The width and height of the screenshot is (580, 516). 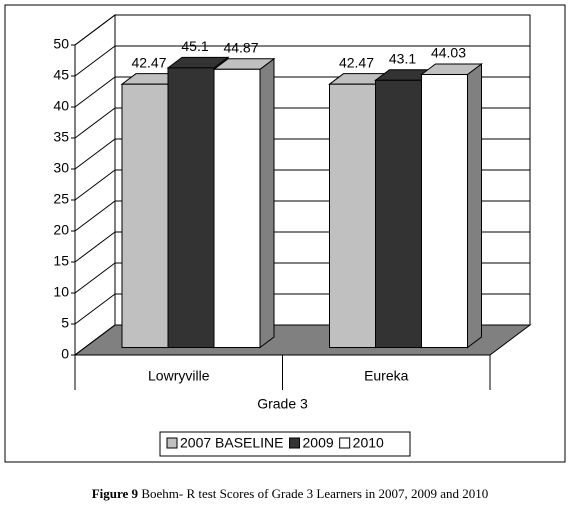 I want to click on legend-label: 2010, so click(x=368, y=443).